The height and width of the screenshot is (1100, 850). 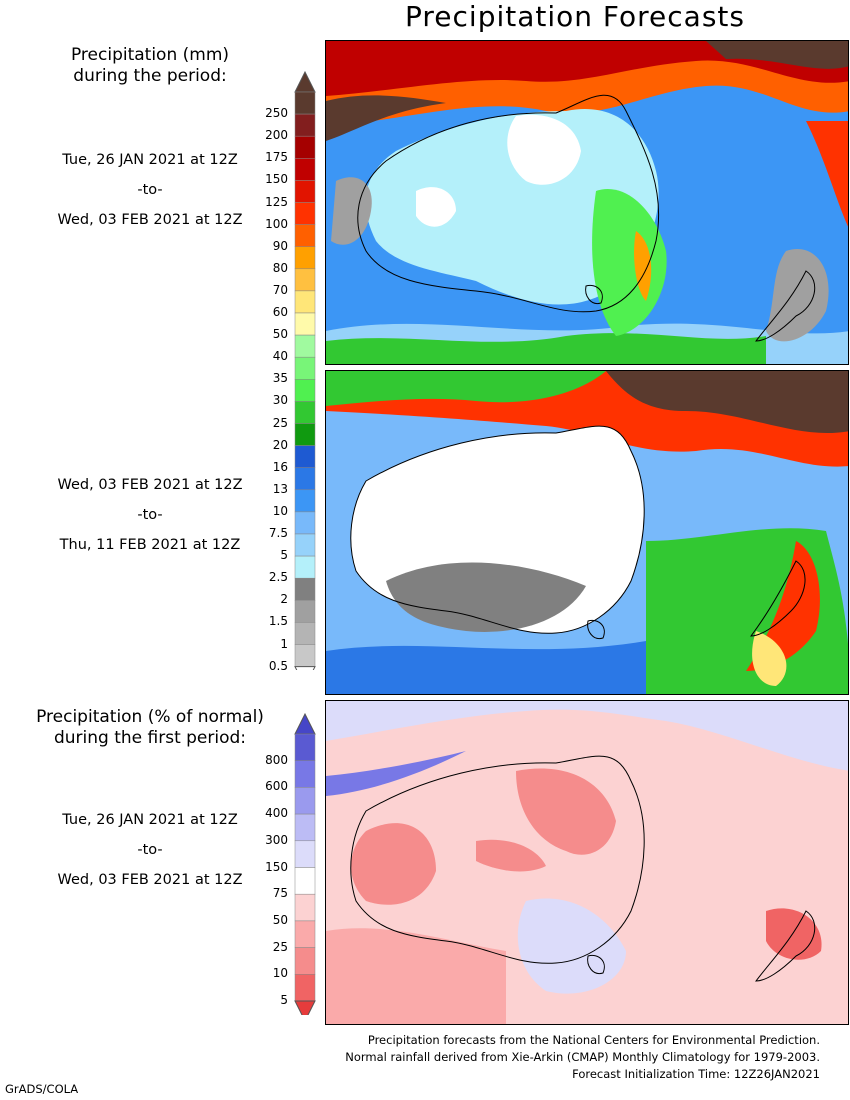 What do you see at coordinates (280, 893) in the screenshot?
I see `percent-colorbar-tick-label: 75` at bounding box center [280, 893].